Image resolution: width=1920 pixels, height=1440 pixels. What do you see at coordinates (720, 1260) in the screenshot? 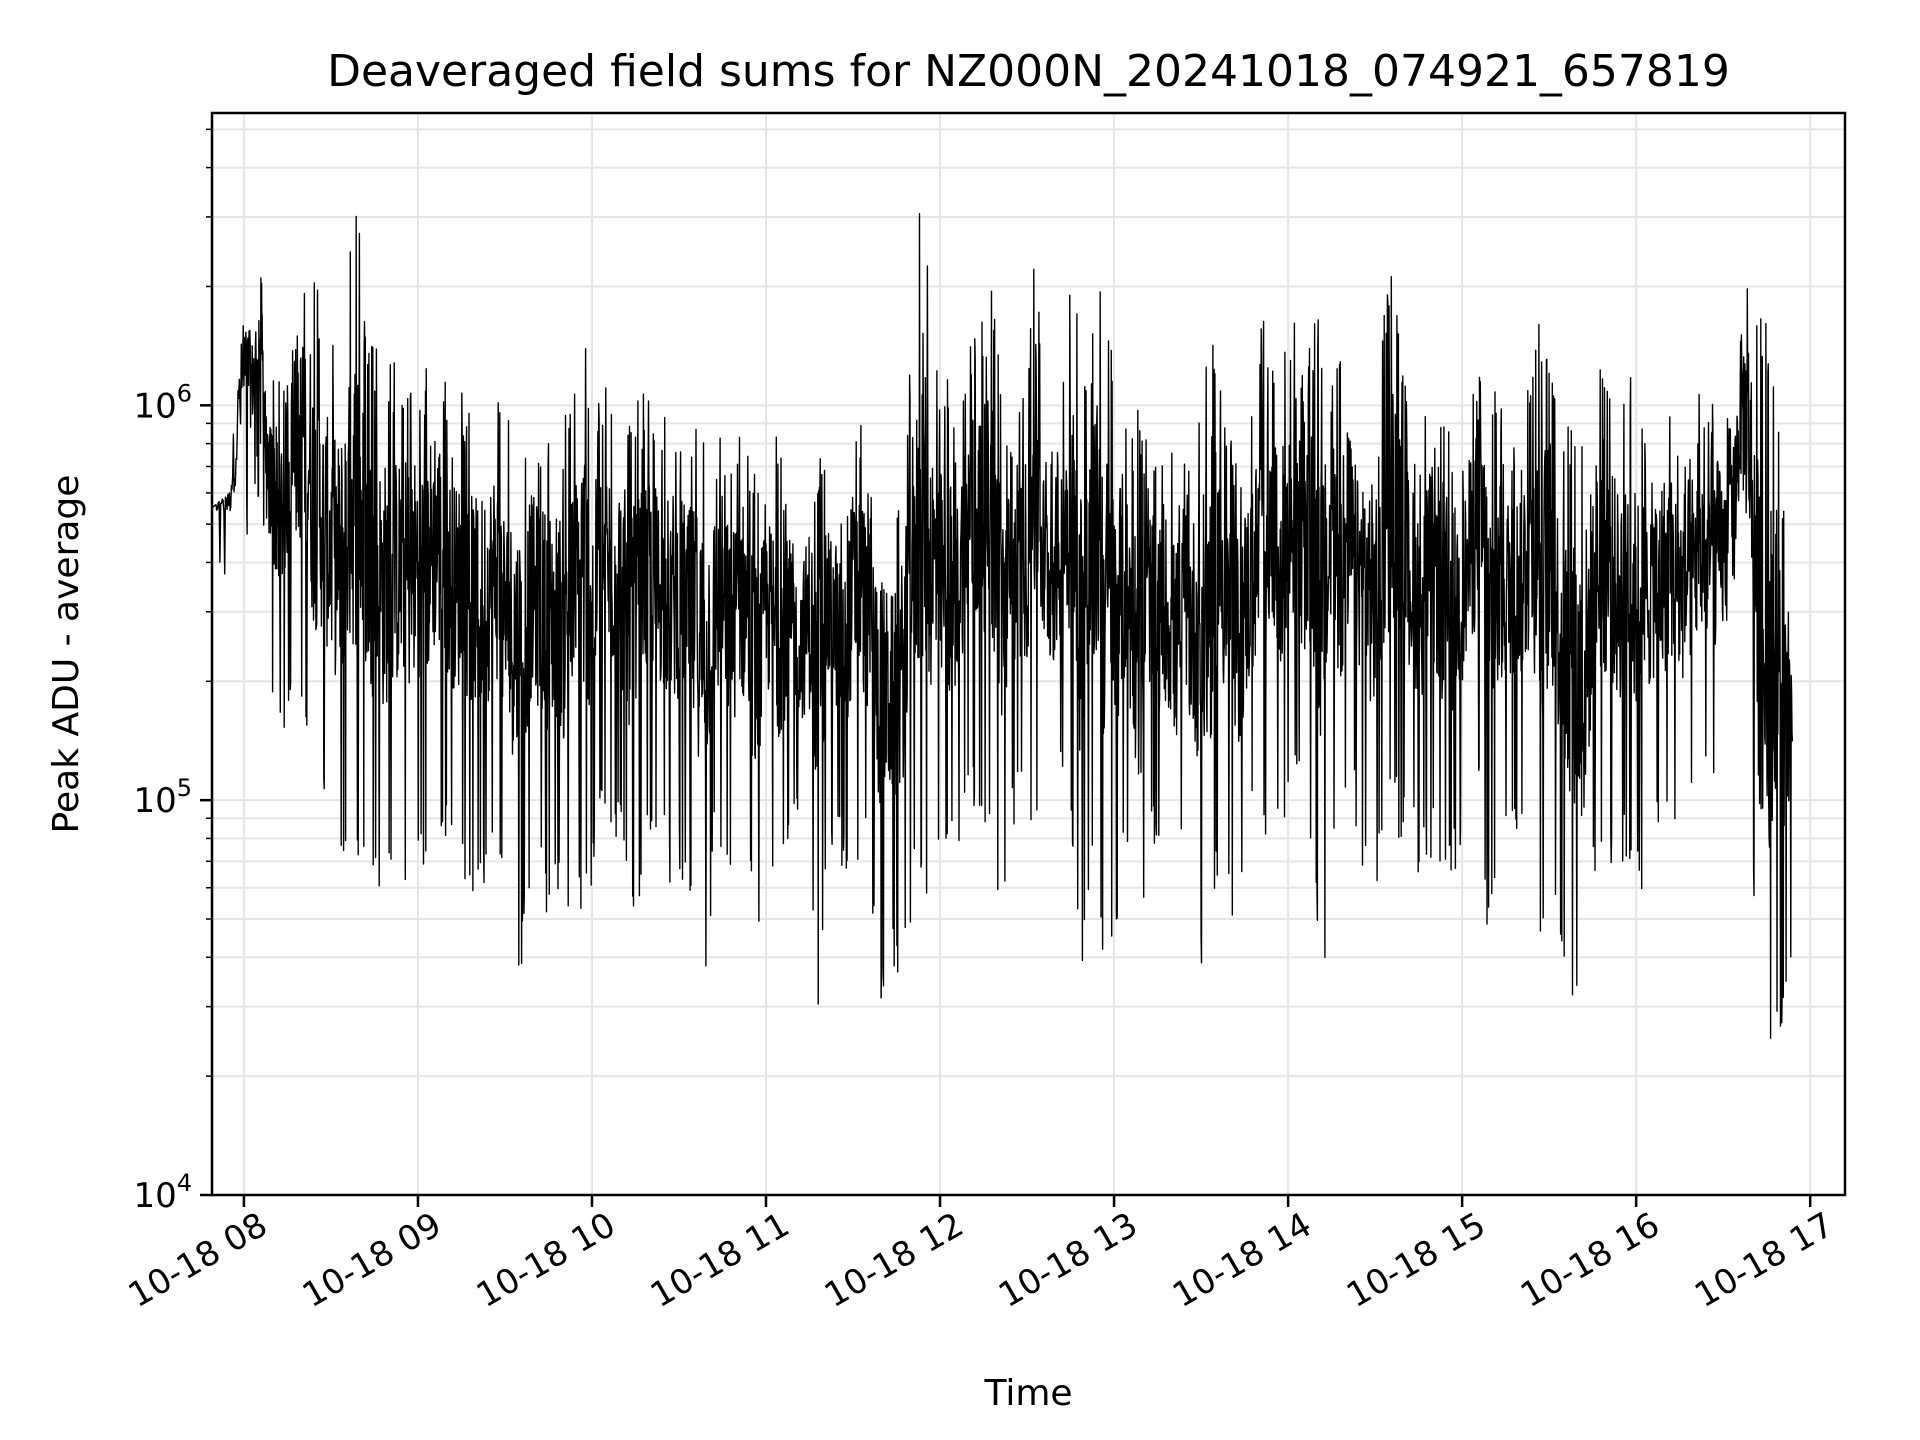
I see `x-tick-label: 10-18 11` at bounding box center [720, 1260].